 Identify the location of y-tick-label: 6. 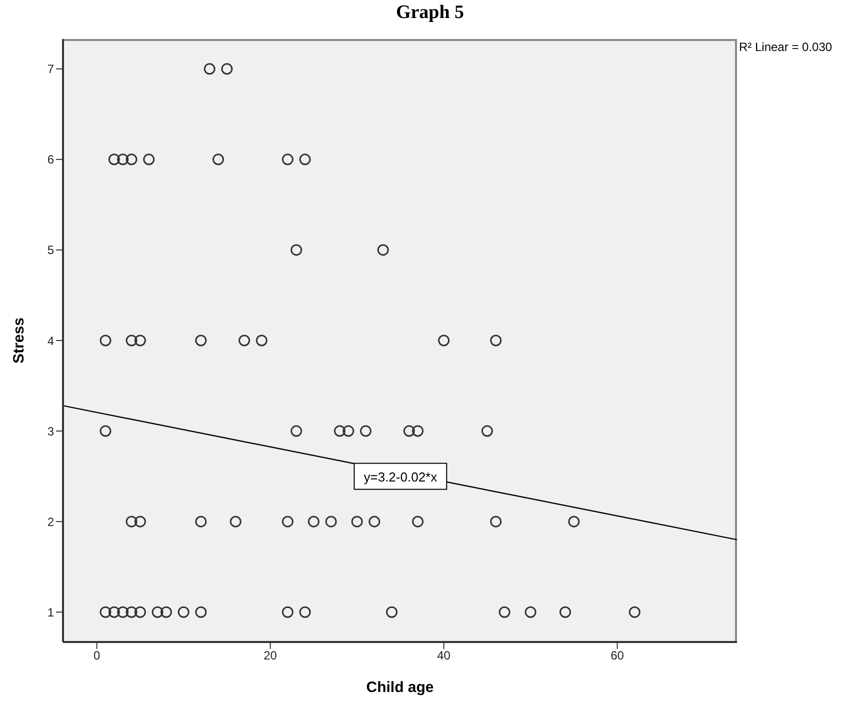
(50, 159).